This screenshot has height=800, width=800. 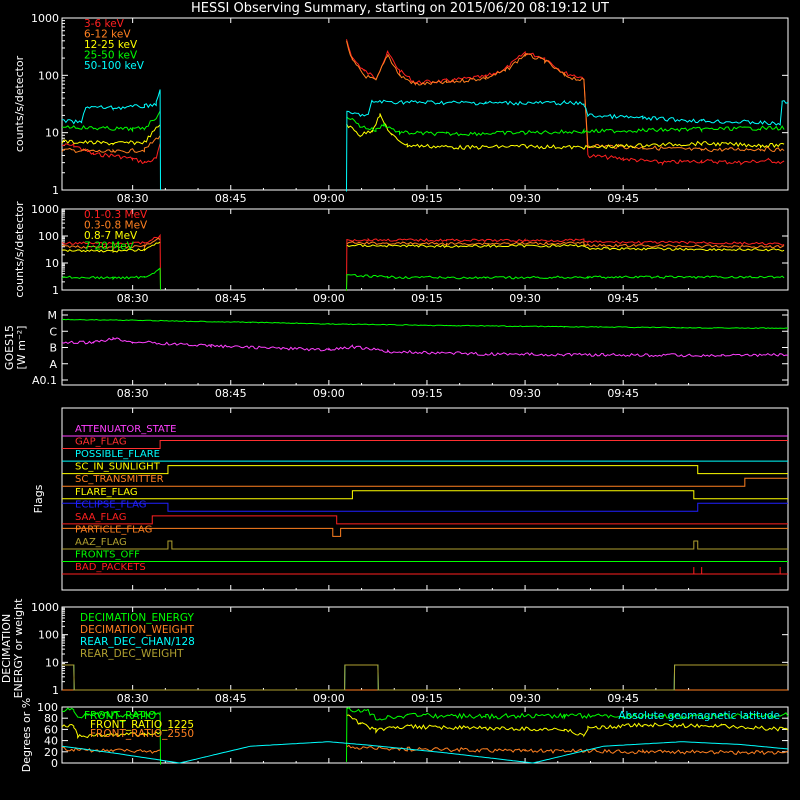 What do you see at coordinates (44, 380) in the screenshot?
I see `y-tick-label-goes: A0.1` at bounding box center [44, 380].